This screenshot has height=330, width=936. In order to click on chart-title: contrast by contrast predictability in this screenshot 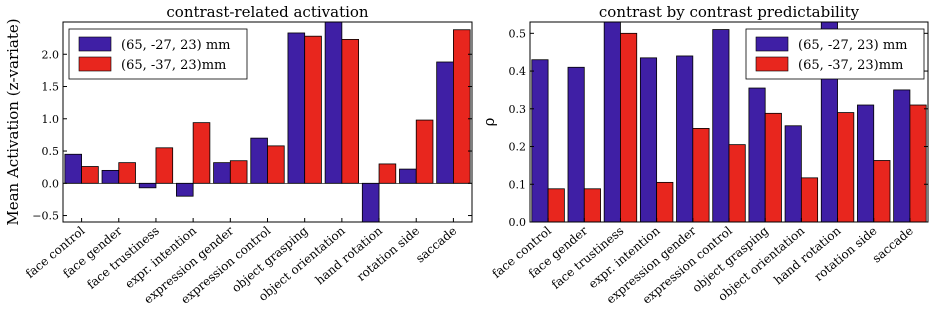, I will do `click(729, 12)`.